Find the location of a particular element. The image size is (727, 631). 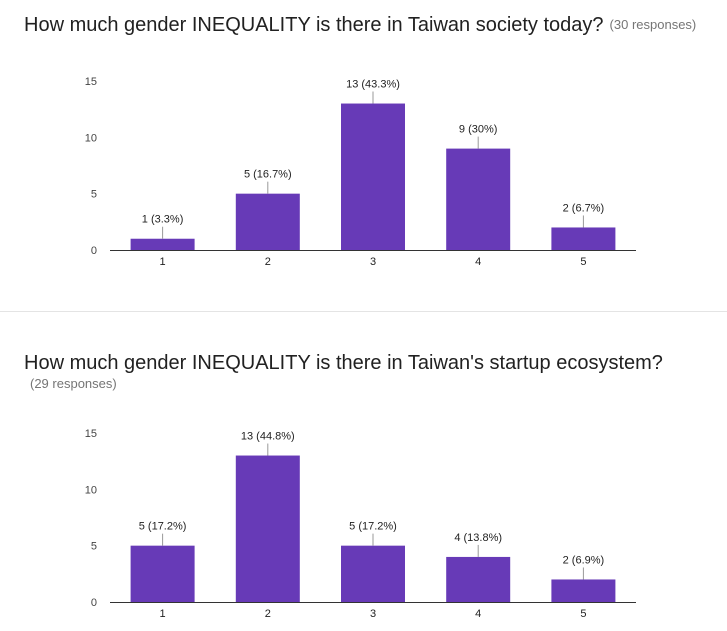

data-label: 2 (6.7%) is located at coordinates (584, 208).